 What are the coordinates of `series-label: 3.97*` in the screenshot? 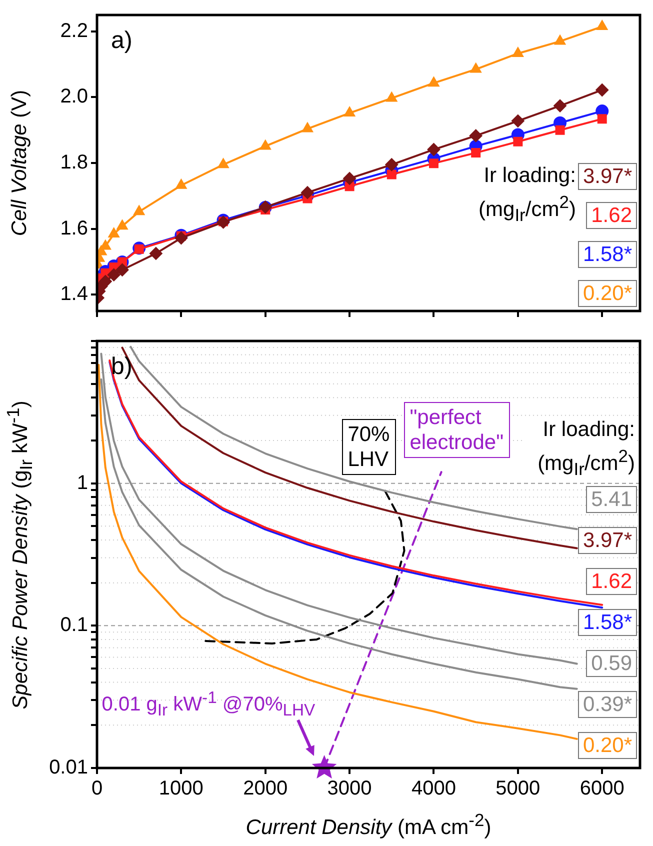 It's located at (607, 540).